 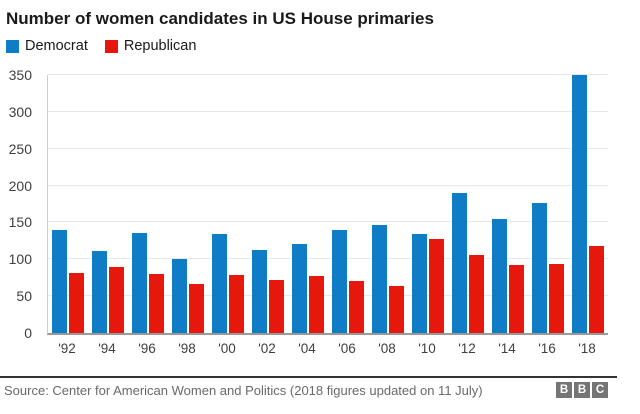 What do you see at coordinates (67, 348) in the screenshot?
I see `x-tick-label: '92` at bounding box center [67, 348].